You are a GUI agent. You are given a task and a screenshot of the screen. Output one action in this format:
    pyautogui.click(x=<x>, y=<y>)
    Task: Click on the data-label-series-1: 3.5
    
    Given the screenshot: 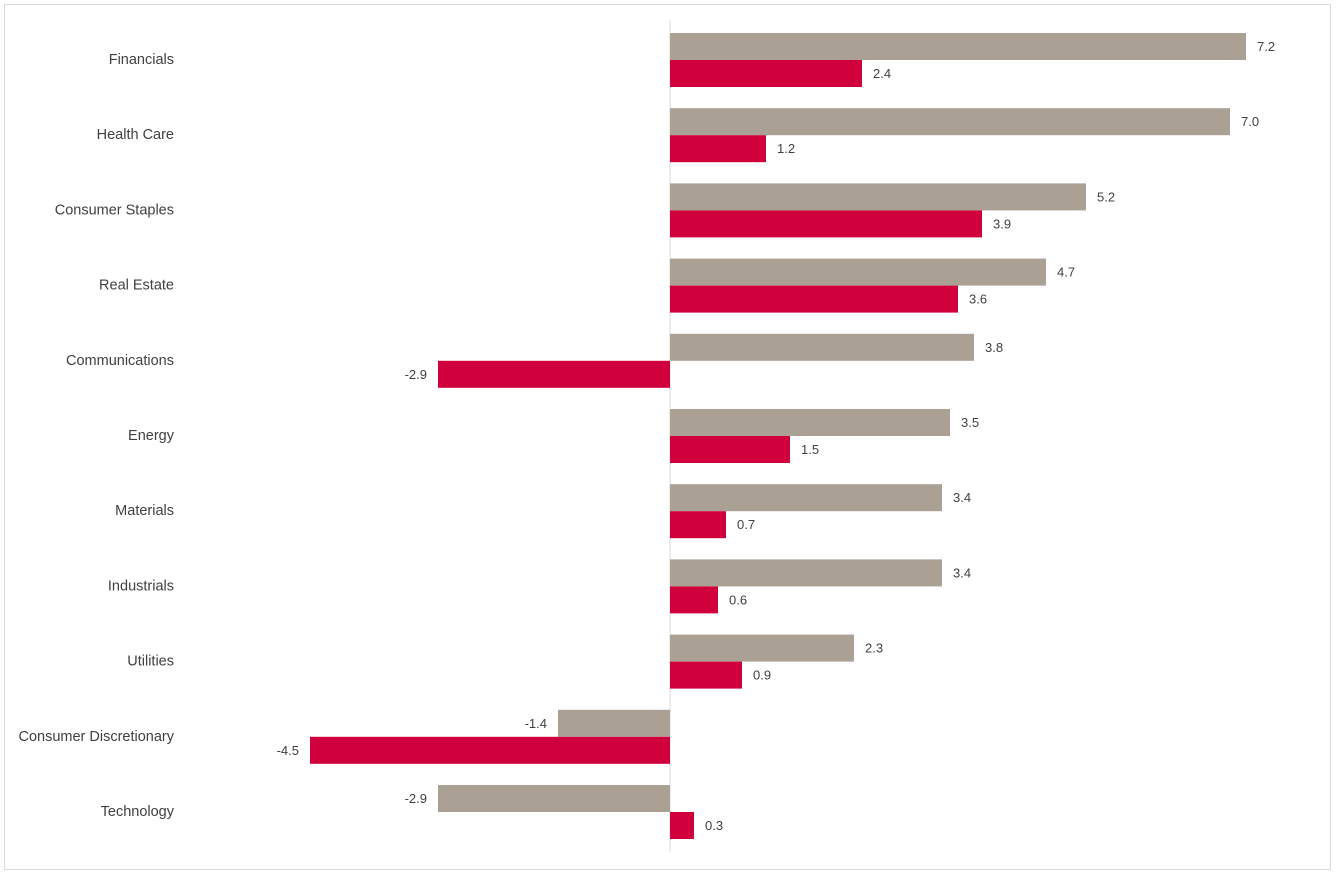 What is the action you would take?
    pyautogui.click(x=970, y=422)
    